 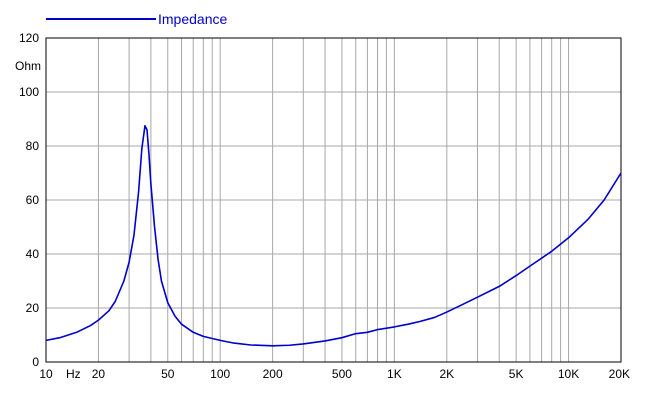 What do you see at coordinates (29, 92) in the screenshot?
I see `y-tick-label: 100` at bounding box center [29, 92].